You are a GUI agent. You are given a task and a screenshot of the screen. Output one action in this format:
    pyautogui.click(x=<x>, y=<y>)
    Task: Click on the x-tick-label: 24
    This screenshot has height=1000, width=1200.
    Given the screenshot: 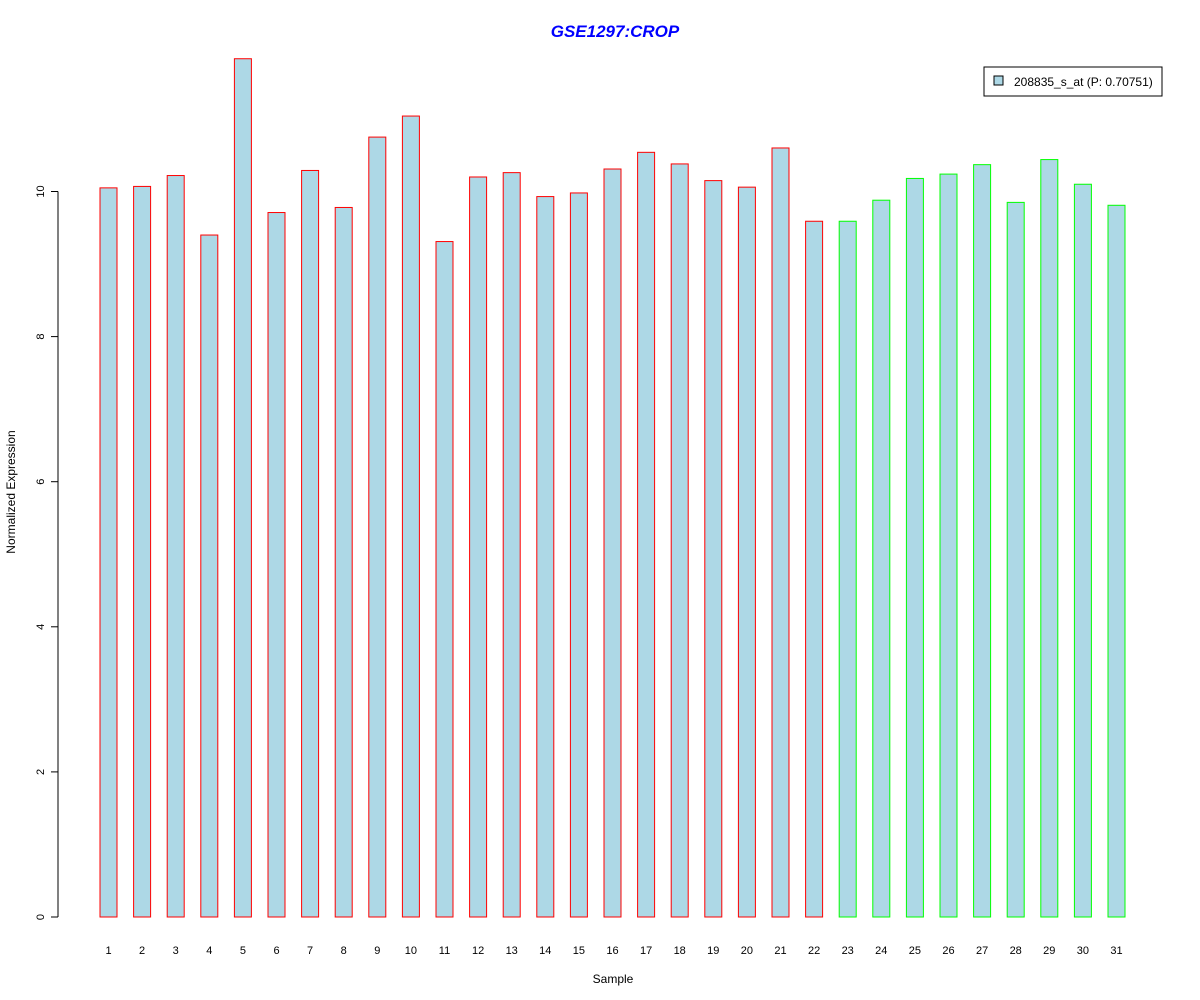 What is the action you would take?
    pyautogui.click(x=881, y=951)
    